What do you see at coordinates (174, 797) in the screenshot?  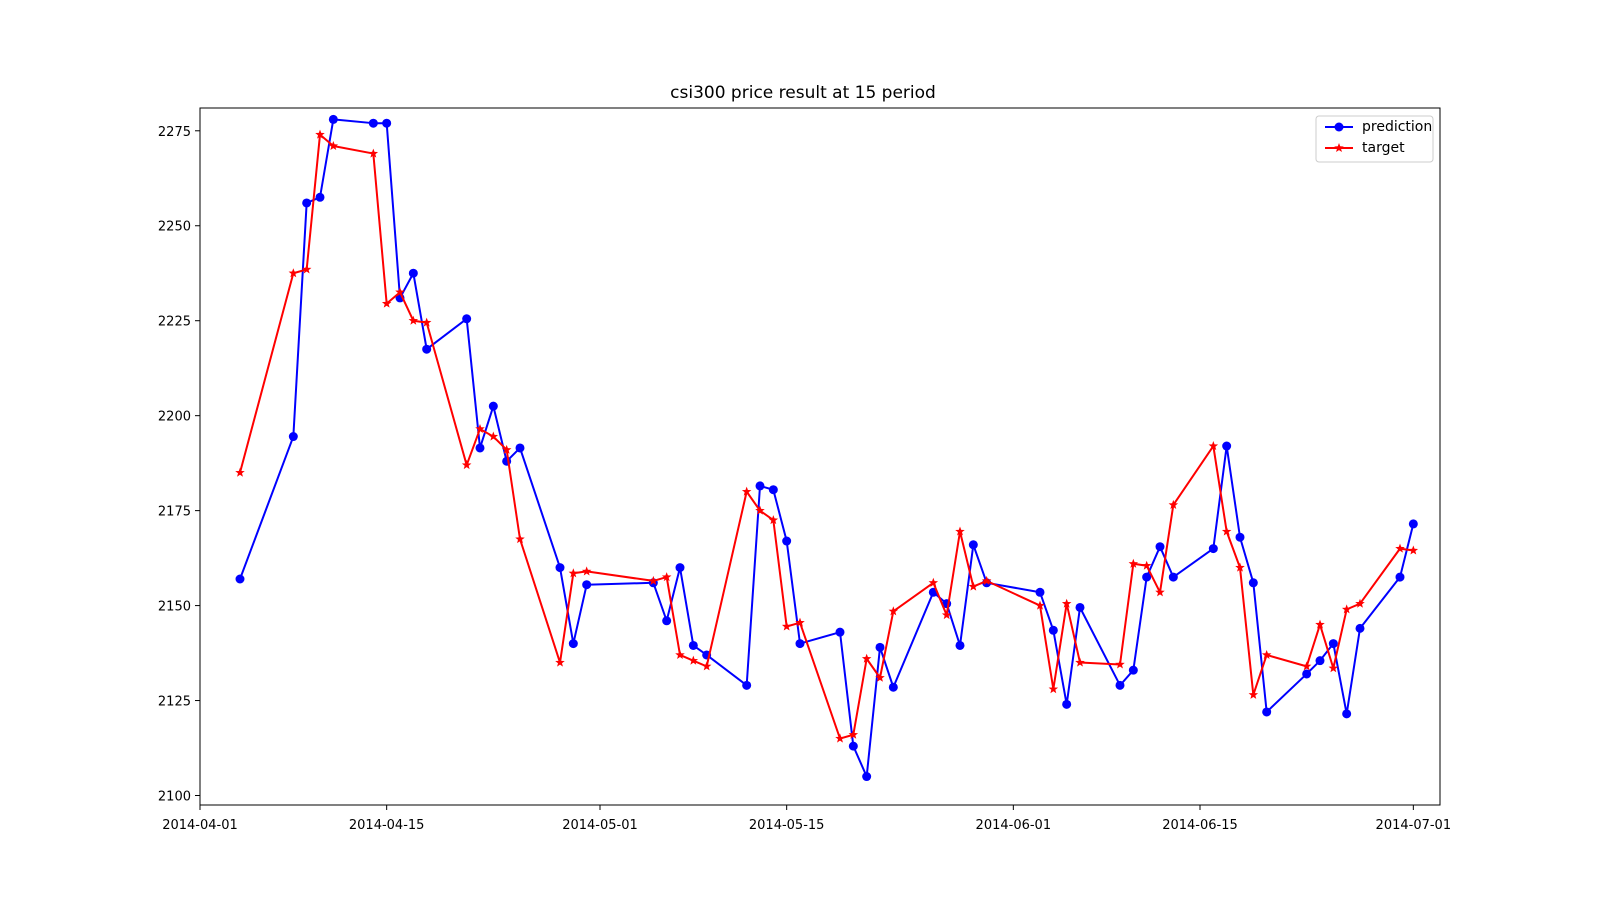 I see `y-tick-label: 2100` at bounding box center [174, 797].